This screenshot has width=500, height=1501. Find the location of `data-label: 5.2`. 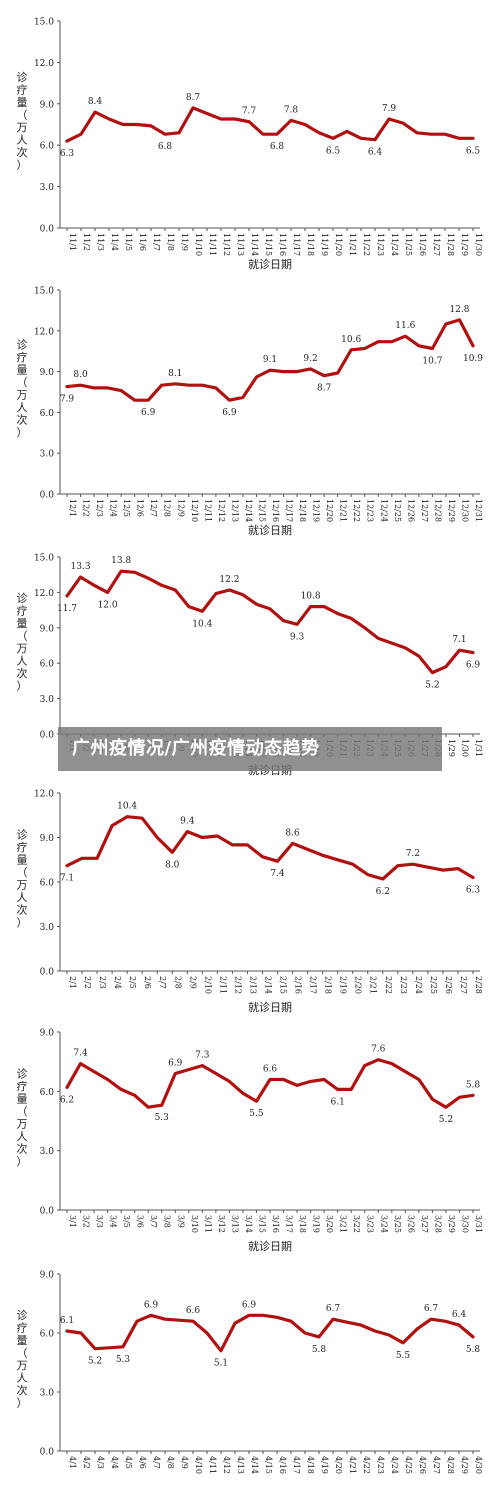

data-label: 5.2 is located at coordinates (95, 1362).